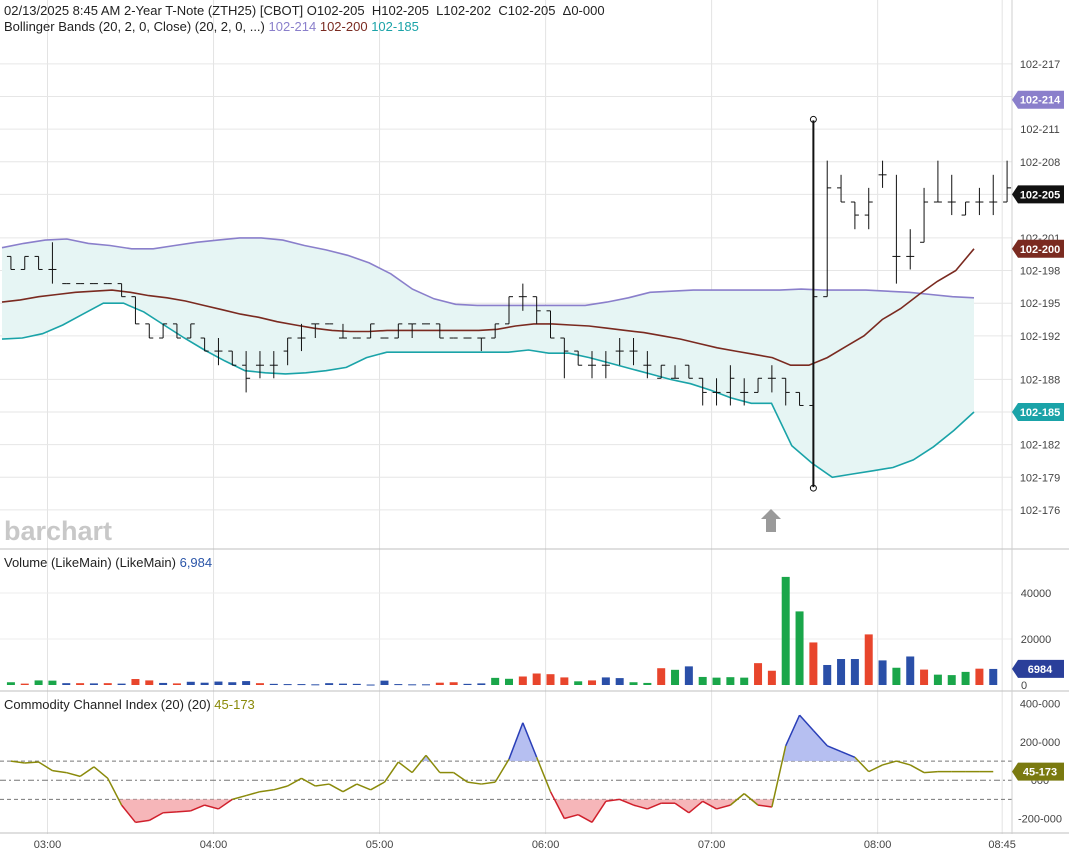  Describe the element at coordinates (229, 26) in the screenshot. I see `bollinger-params: (20, 2, 0, ...)` at that location.